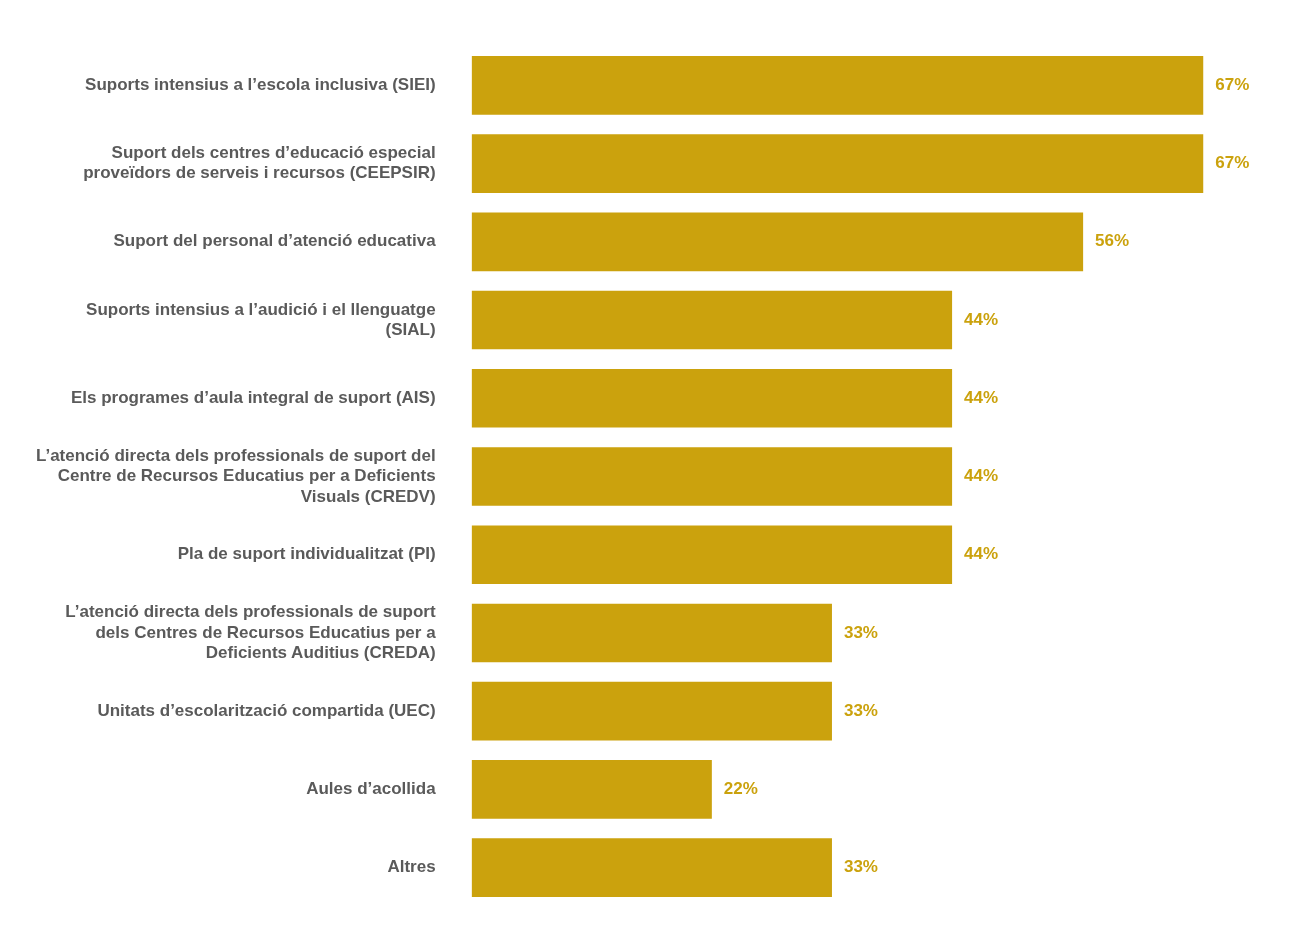 The height and width of the screenshot is (945, 1304). What do you see at coordinates (260, 85) in the screenshot?
I see `y-tick-label: Suports intensius a l’escola inclusiva (SIEI)` at bounding box center [260, 85].